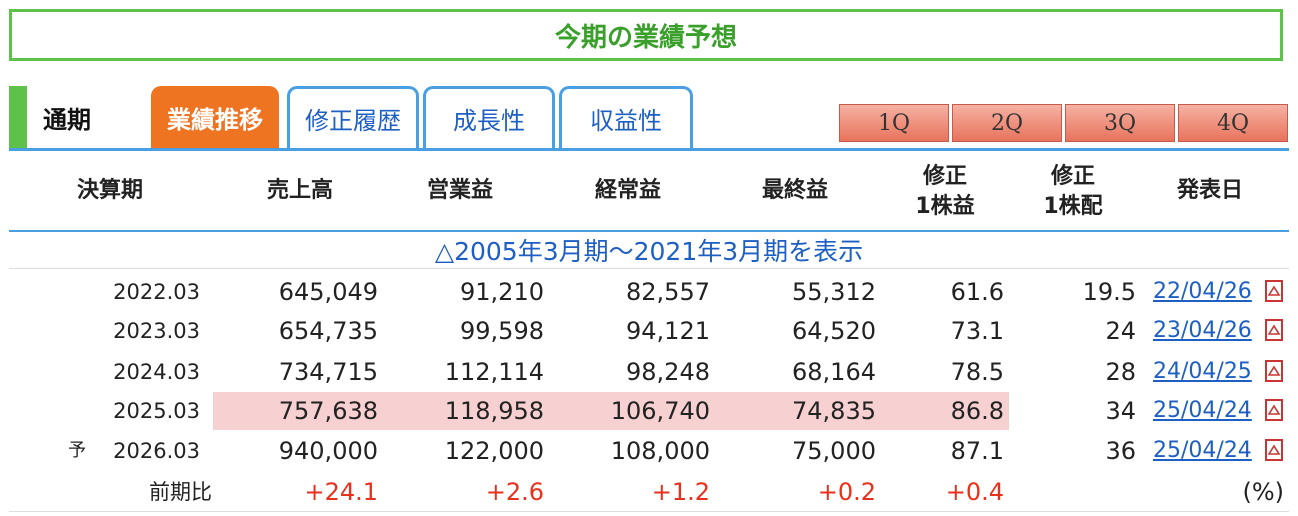  What do you see at coordinates (834, 411) in the screenshot?
I see `cell-net: 74,835` at bounding box center [834, 411].